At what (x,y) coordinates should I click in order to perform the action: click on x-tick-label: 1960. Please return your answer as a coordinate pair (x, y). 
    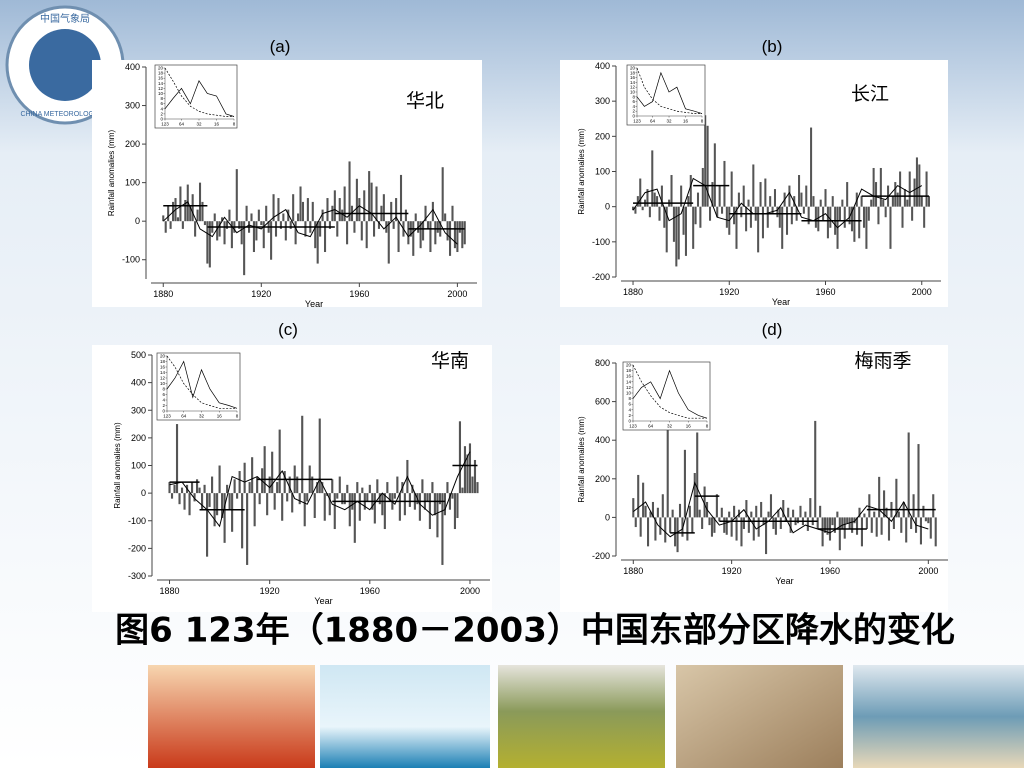
    Looking at the image, I should click on (359, 294).